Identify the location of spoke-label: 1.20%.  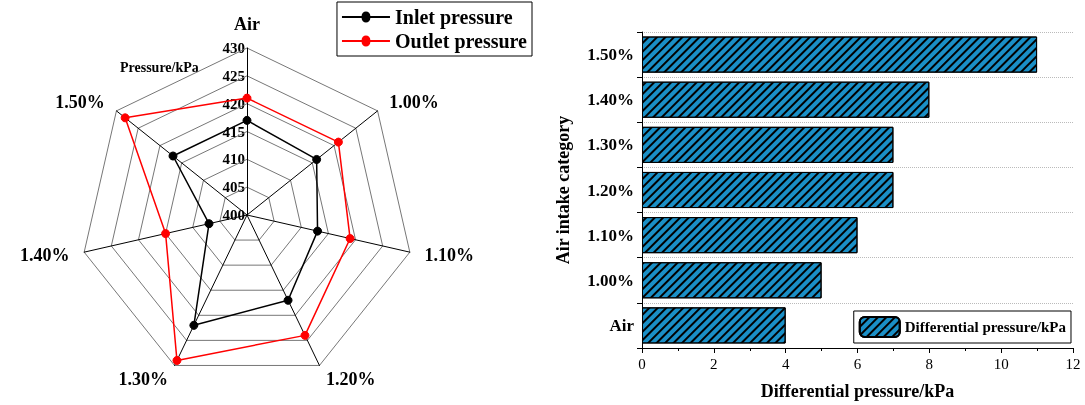
(350, 378).